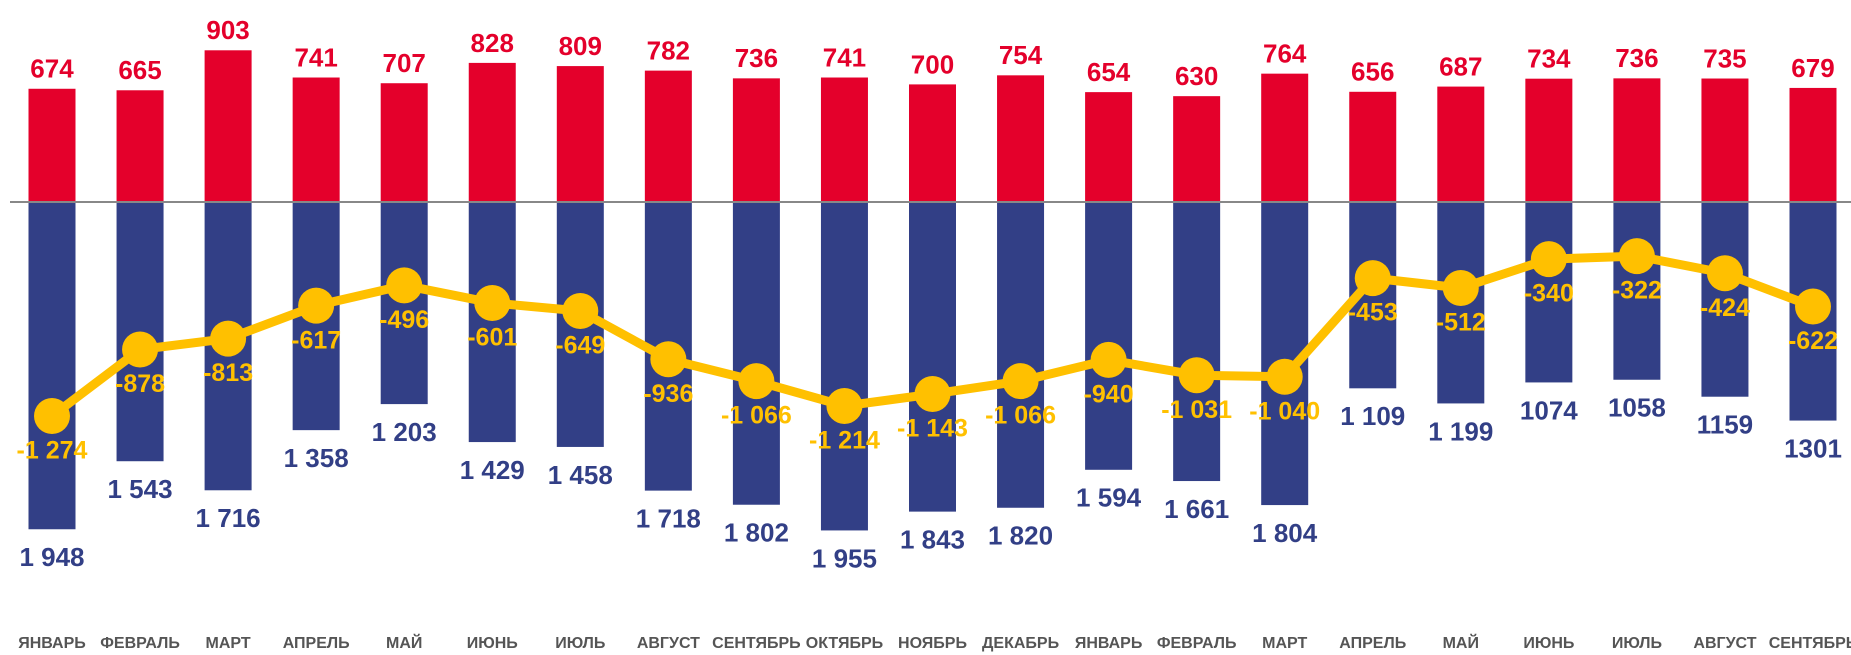 Image resolution: width=1851 pixels, height=655 pixels. What do you see at coordinates (844, 558) in the screenshot?
I see `outflow-label: 1 955` at bounding box center [844, 558].